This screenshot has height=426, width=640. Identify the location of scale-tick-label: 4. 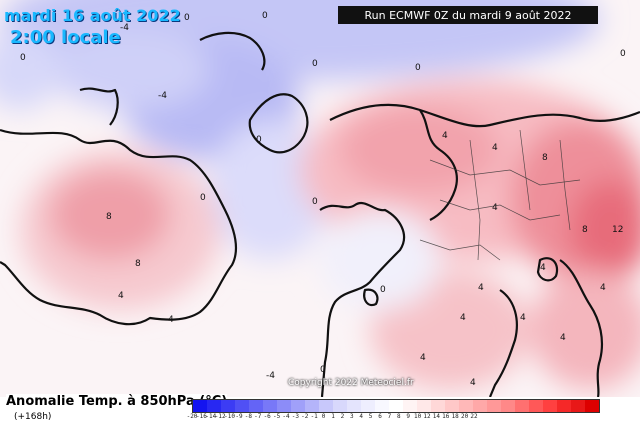
(361, 416).